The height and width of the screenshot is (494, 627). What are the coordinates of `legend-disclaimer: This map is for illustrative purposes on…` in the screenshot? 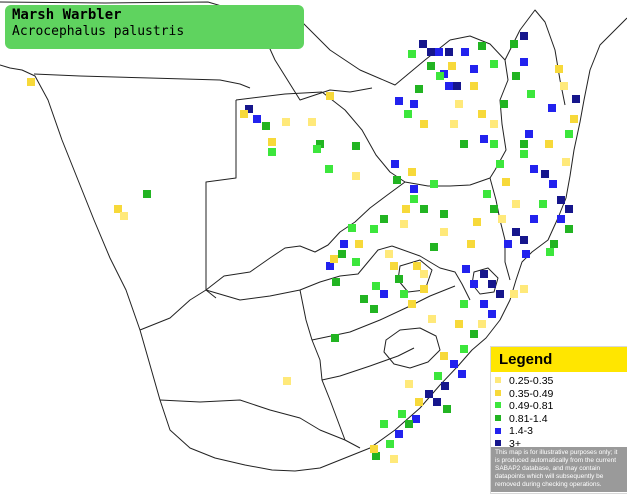 It's located at (559, 469).